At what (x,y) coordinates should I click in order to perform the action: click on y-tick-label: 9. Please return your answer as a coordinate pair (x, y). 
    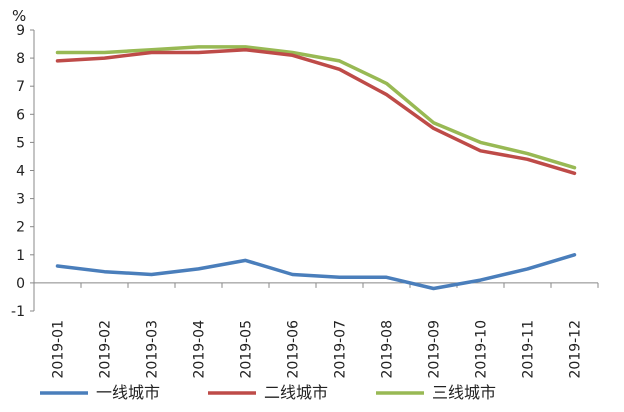
    Looking at the image, I should click on (20, 31).